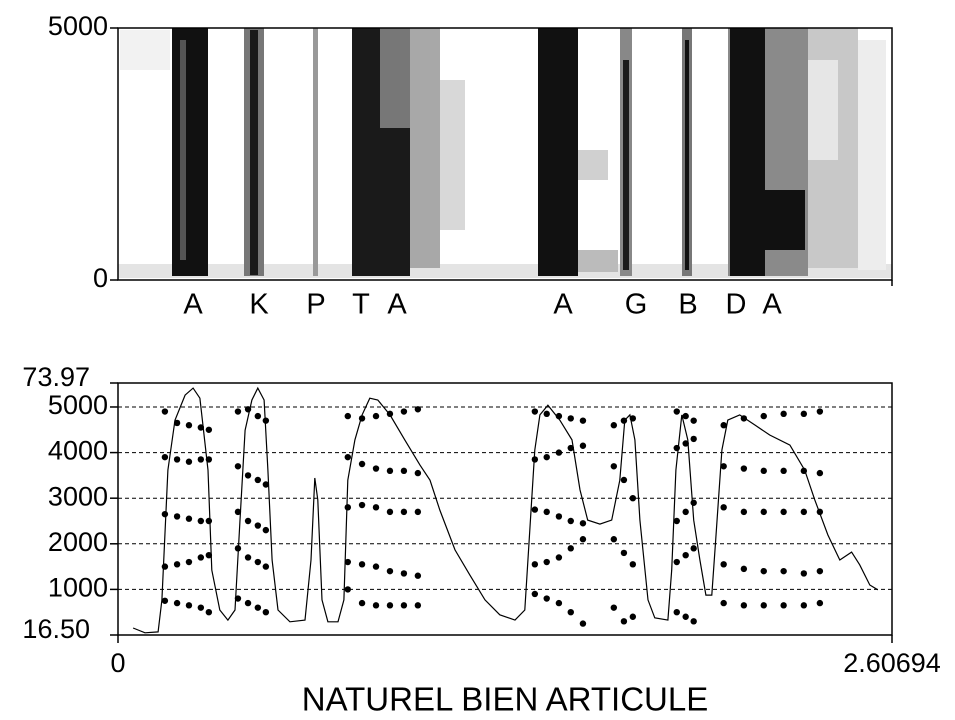 The width and height of the screenshot is (955, 720). What do you see at coordinates (78, 405) in the screenshot?
I see `y-tick-label: 5000` at bounding box center [78, 405].